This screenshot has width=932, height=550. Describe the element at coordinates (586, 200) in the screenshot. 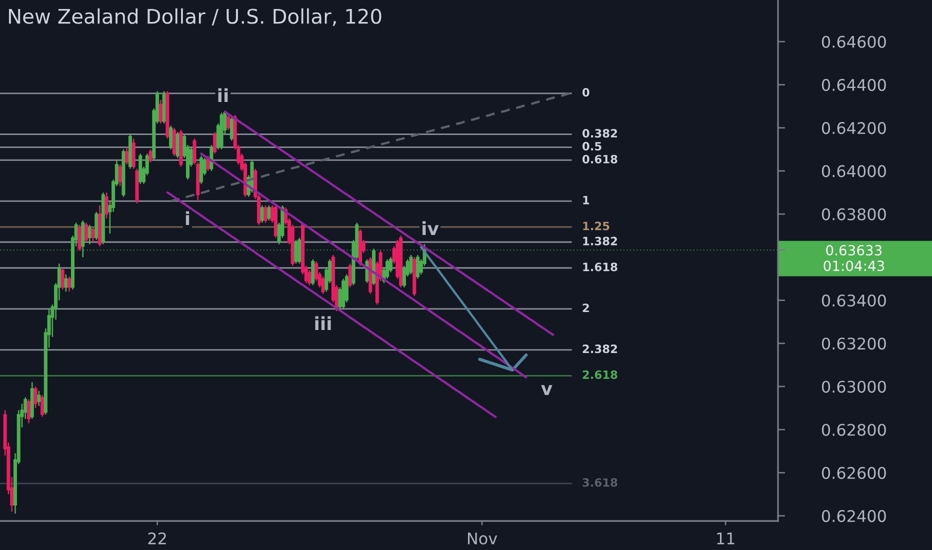

I see `annotation: 1` at that location.